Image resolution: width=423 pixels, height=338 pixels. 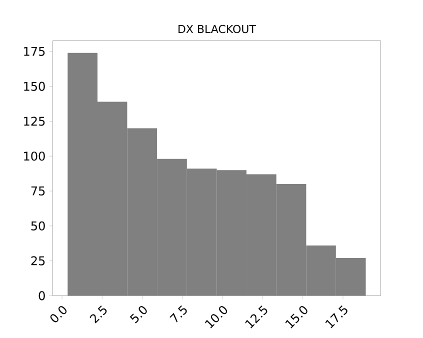 What do you see at coordinates (34, 156) in the screenshot?
I see `y-tick-label: 100` at bounding box center [34, 156].